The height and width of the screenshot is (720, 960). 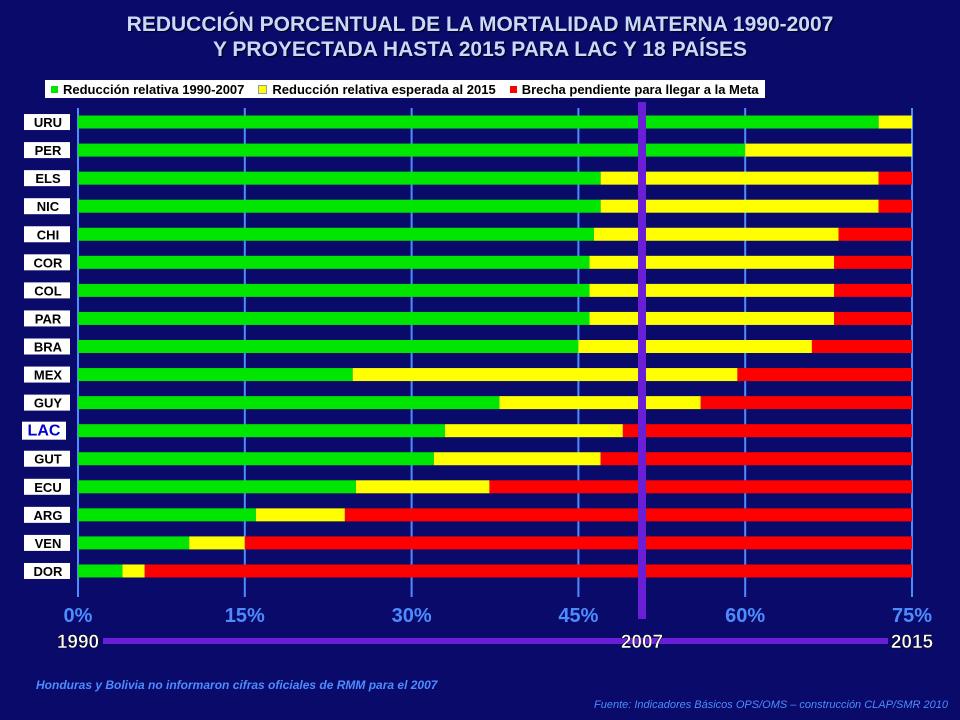 What do you see at coordinates (912, 616) in the screenshot?
I see `x-tick-label-75: 75%` at bounding box center [912, 616].